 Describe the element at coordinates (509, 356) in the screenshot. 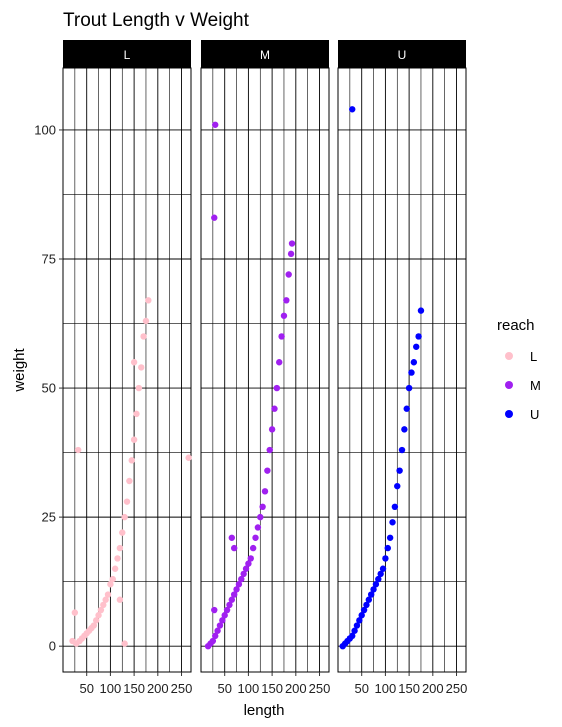

I see `legend-key-L` at that location.